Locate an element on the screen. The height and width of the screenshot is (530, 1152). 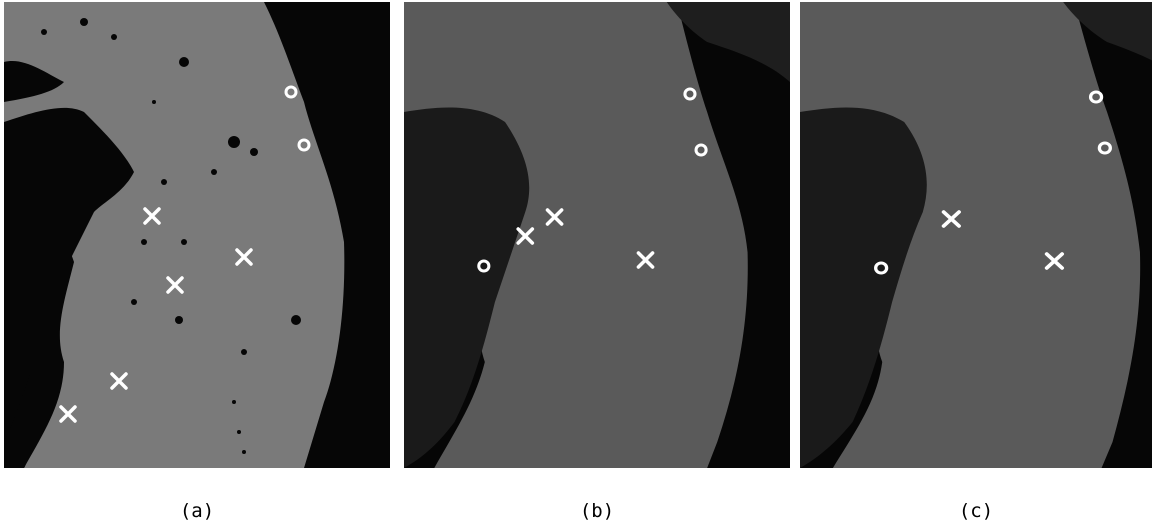
x-markers-a is located at coordinates (156, 315).